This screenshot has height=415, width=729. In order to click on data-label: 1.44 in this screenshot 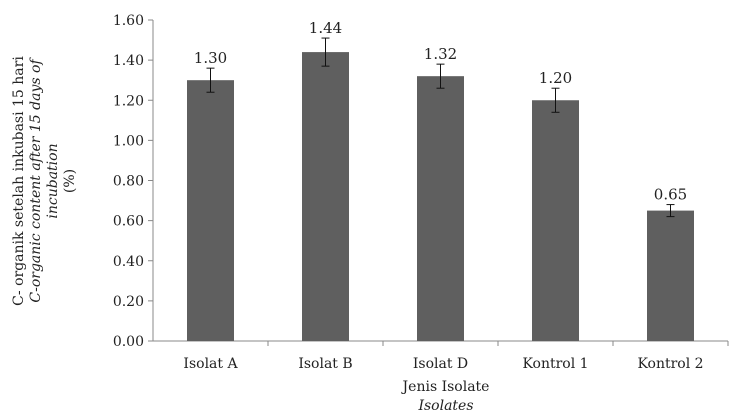, I will do `click(325, 28)`.